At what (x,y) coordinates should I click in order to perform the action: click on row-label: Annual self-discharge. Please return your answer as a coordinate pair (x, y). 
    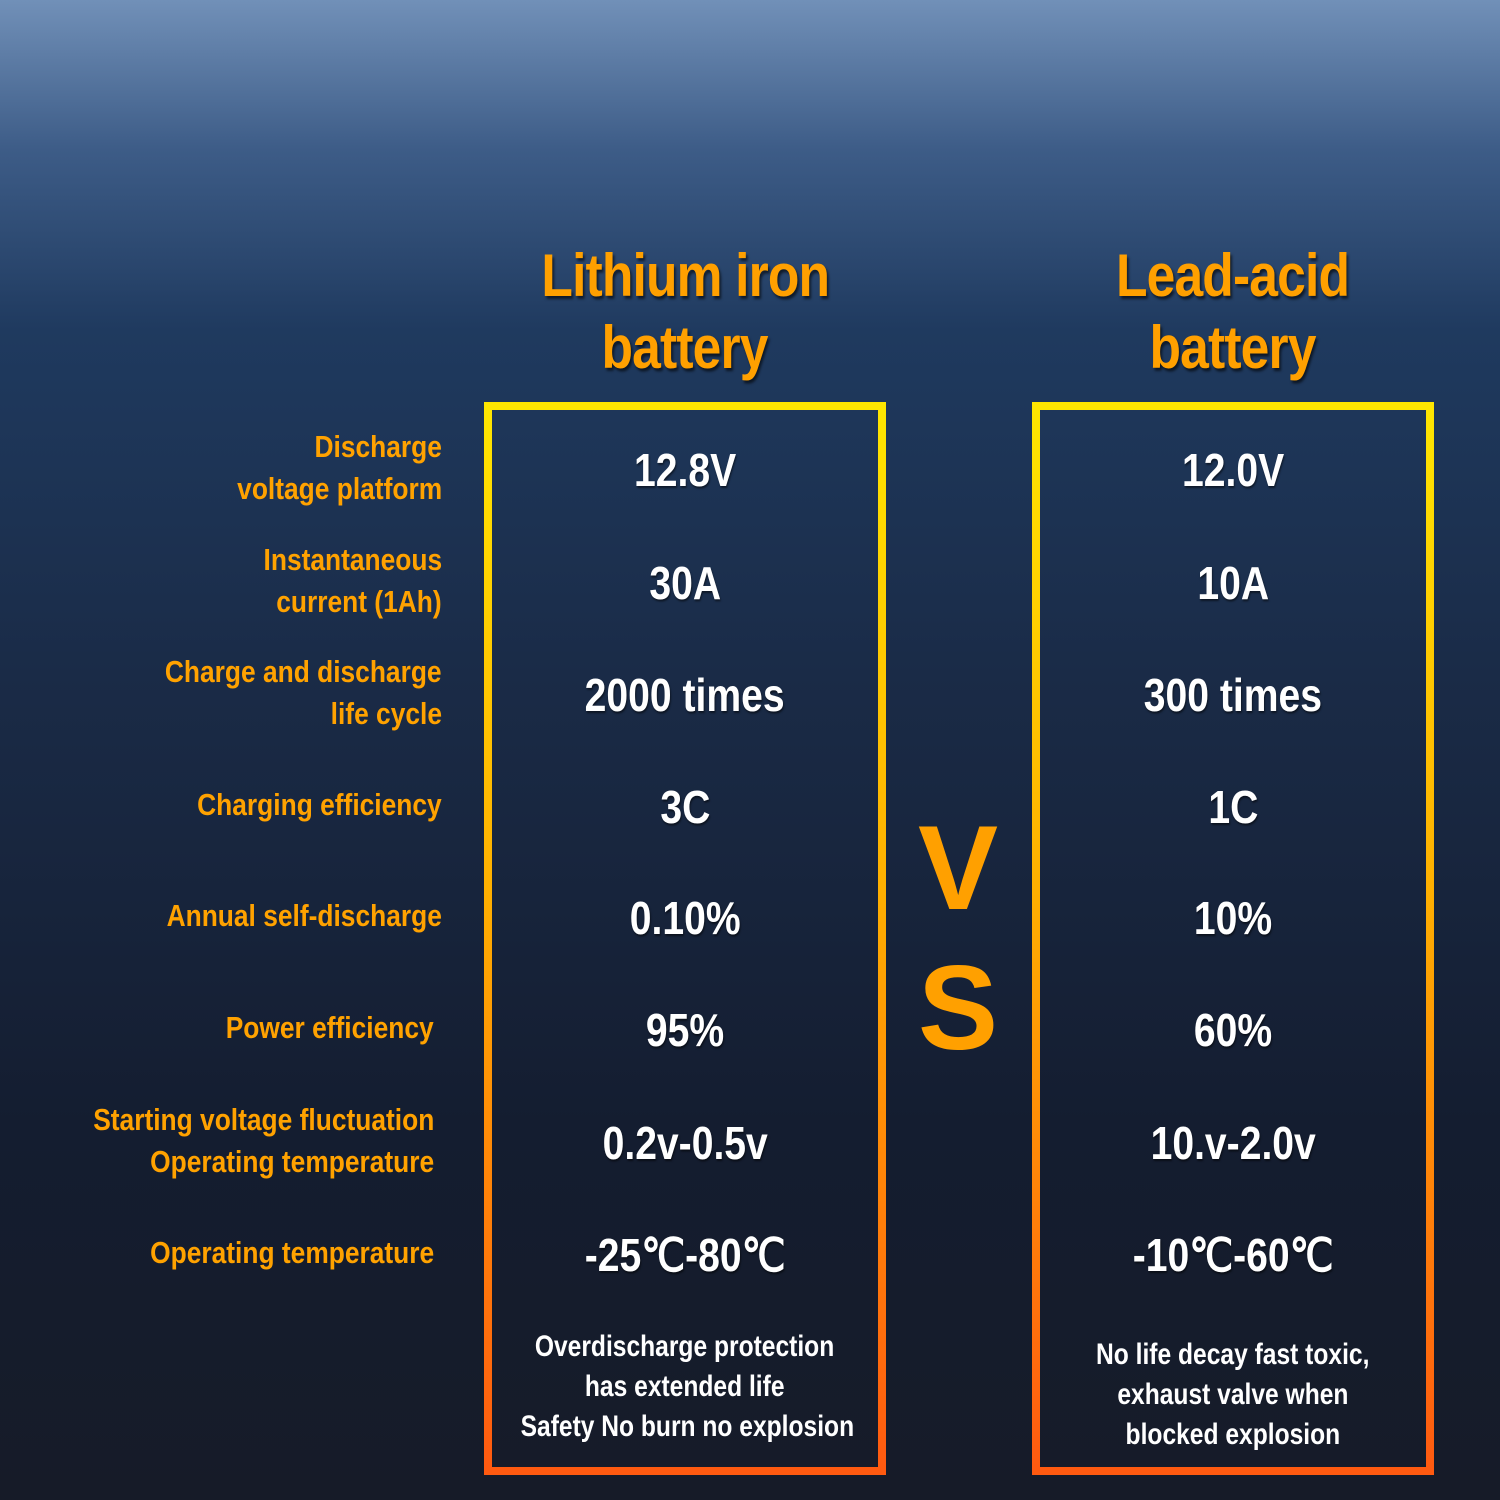
    Looking at the image, I should click on (304, 915).